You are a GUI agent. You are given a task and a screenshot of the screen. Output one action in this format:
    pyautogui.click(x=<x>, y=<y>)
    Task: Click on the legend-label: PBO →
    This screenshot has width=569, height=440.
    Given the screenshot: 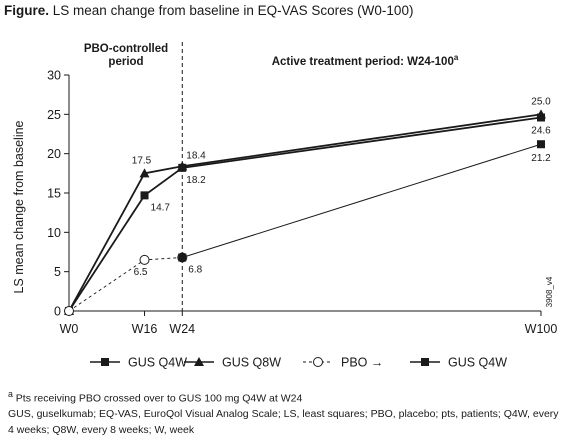 What is the action you would take?
    pyautogui.click(x=362, y=363)
    